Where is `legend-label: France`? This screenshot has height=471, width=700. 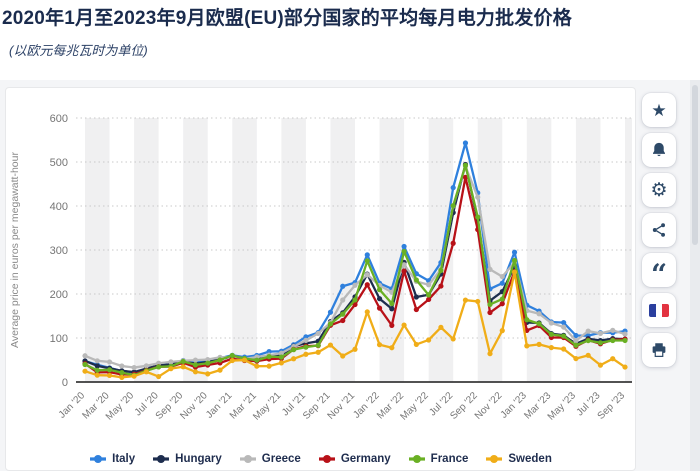
legend-label: France is located at coordinates (449, 459).